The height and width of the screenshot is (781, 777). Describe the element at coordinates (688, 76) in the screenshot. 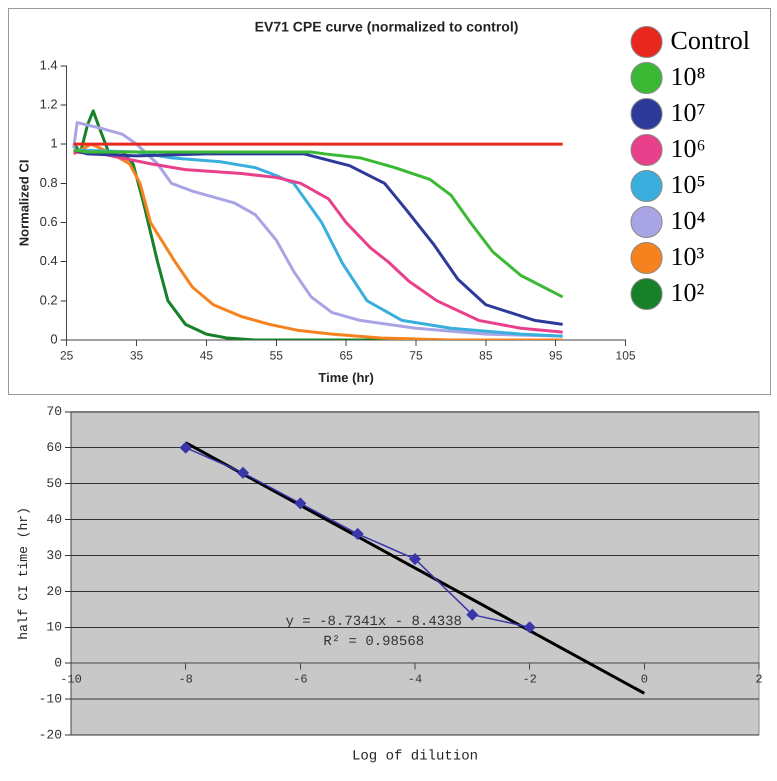

I see `legend-label: 10⁸` at that location.